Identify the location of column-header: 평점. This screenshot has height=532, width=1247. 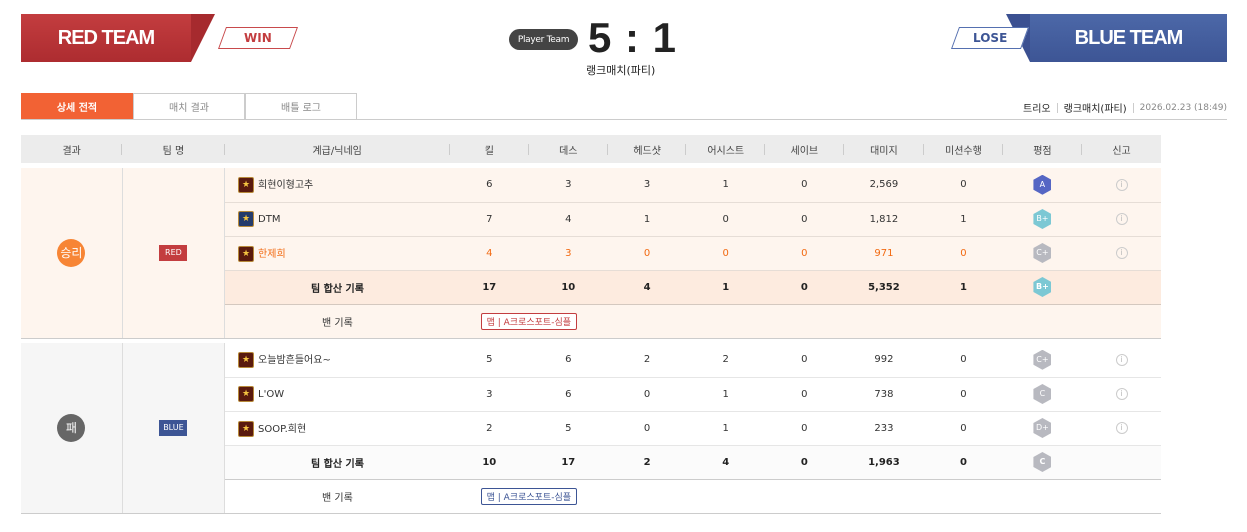
(1042, 149).